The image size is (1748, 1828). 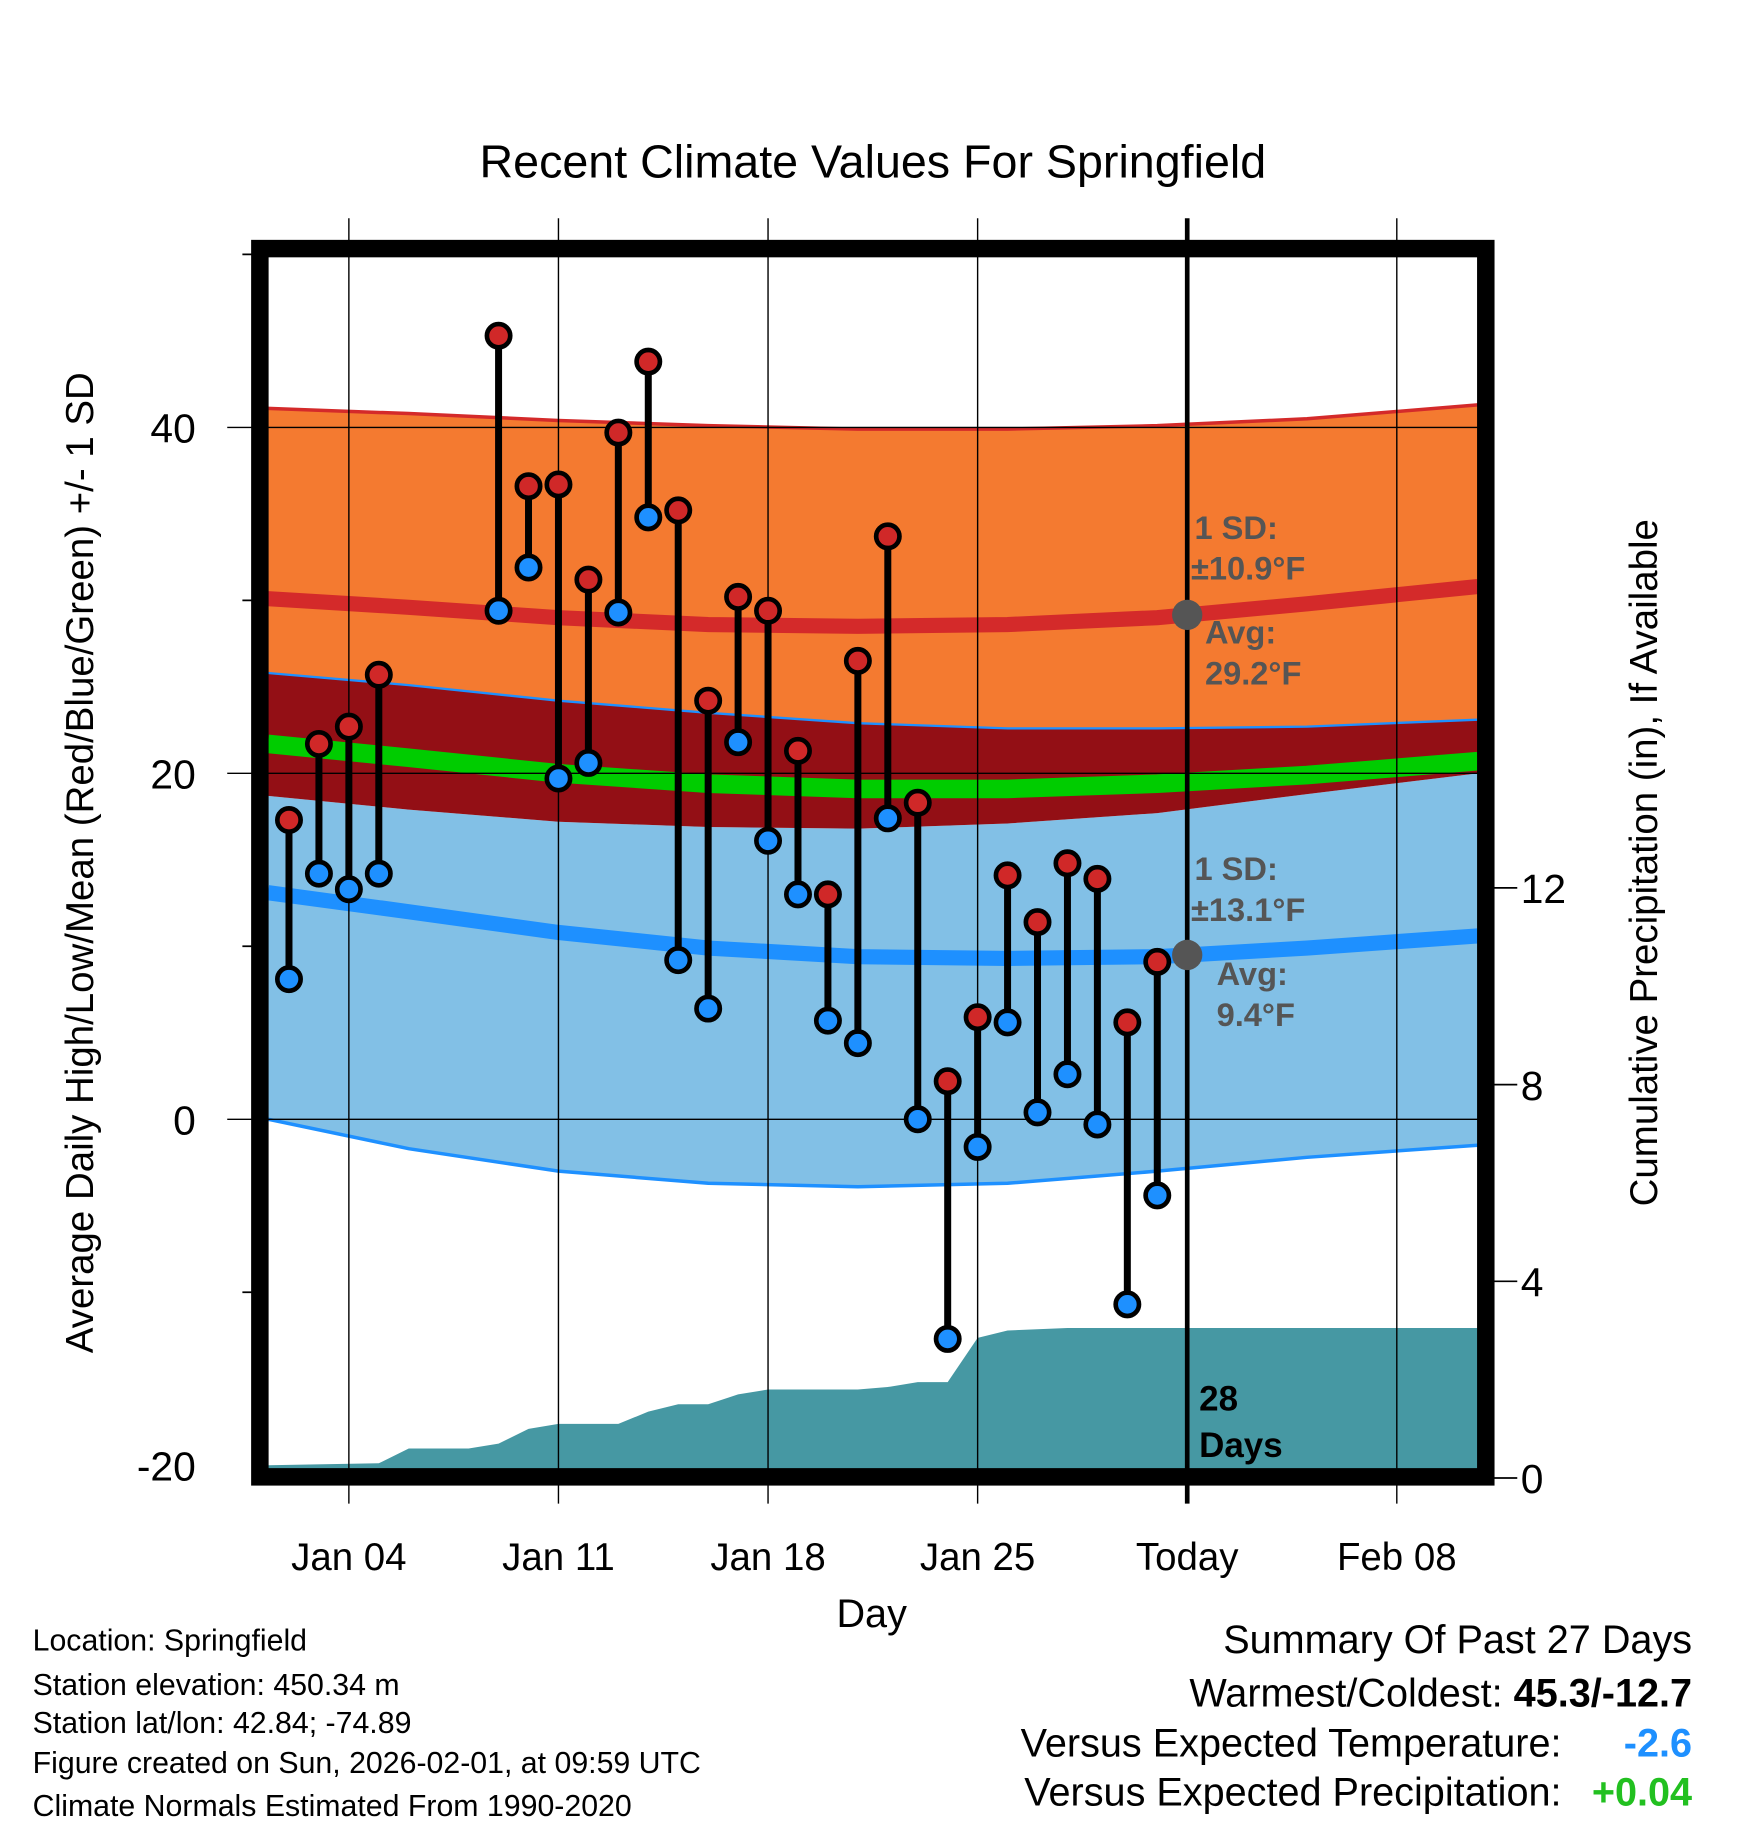 What do you see at coordinates (1241, 1445) in the screenshot?
I see `days-word: Days` at bounding box center [1241, 1445].